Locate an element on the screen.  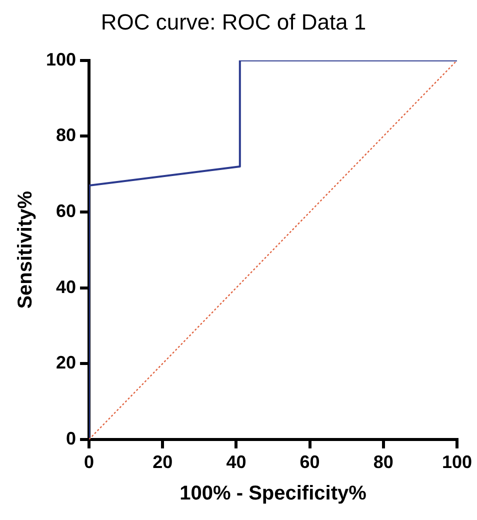
chart-title: ROC curve: ROC of Data 1 is located at coordinates (233, 21).